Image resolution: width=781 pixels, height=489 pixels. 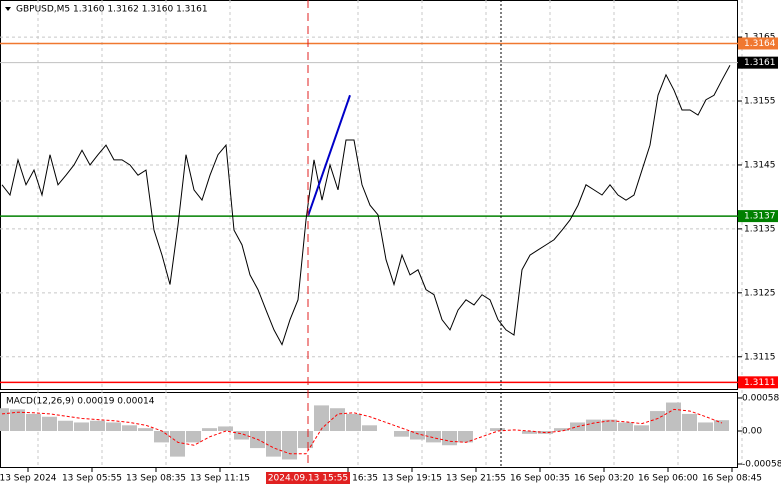 I want to click on y-tick-label: 0.00058, so click(x=760, y=398).